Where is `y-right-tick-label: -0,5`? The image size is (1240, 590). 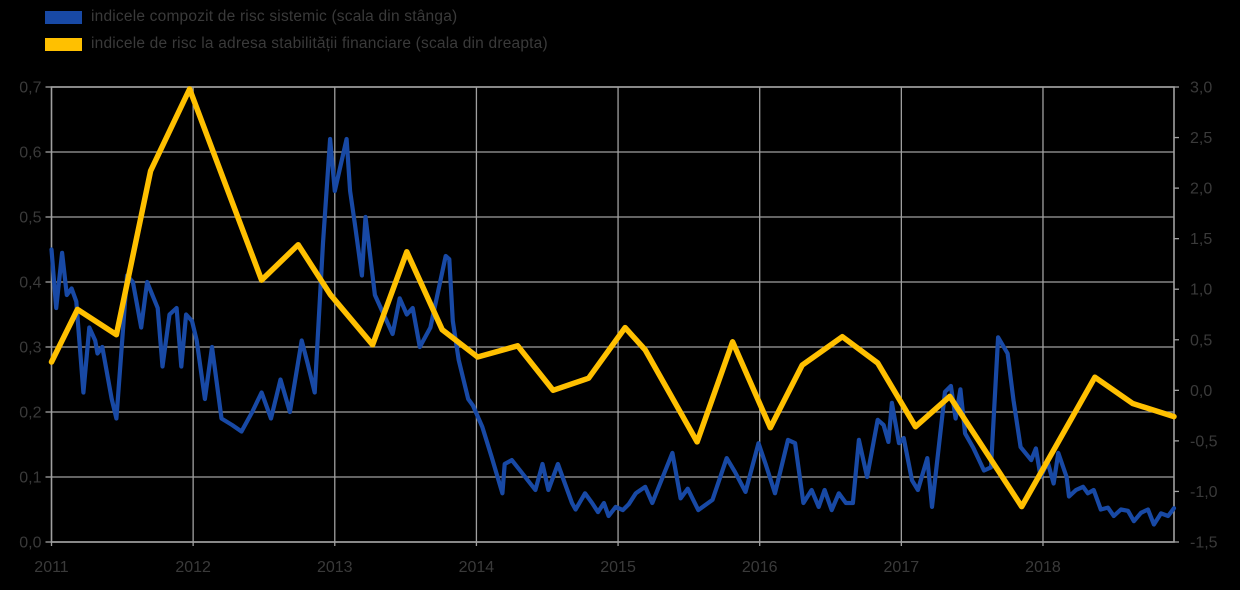
y-right-tick-label: -0,5 is located at coordinates (1204, 441).